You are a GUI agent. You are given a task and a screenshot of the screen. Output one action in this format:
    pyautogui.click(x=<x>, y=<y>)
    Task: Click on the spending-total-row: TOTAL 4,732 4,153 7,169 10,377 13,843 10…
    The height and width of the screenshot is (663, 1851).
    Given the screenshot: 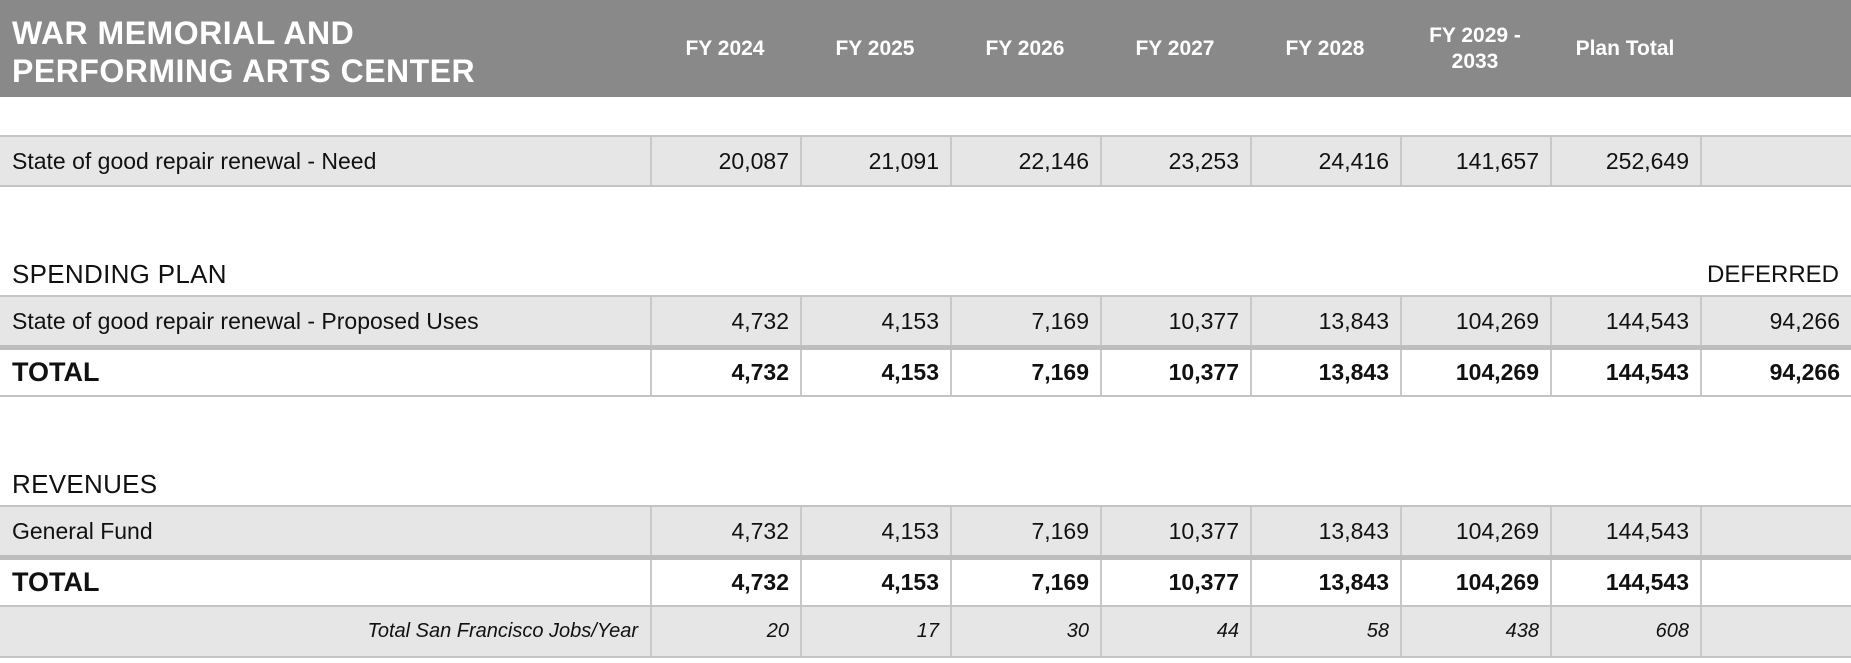 What is the action you would take?
    pyautogui.click(x=925, y=371)
    